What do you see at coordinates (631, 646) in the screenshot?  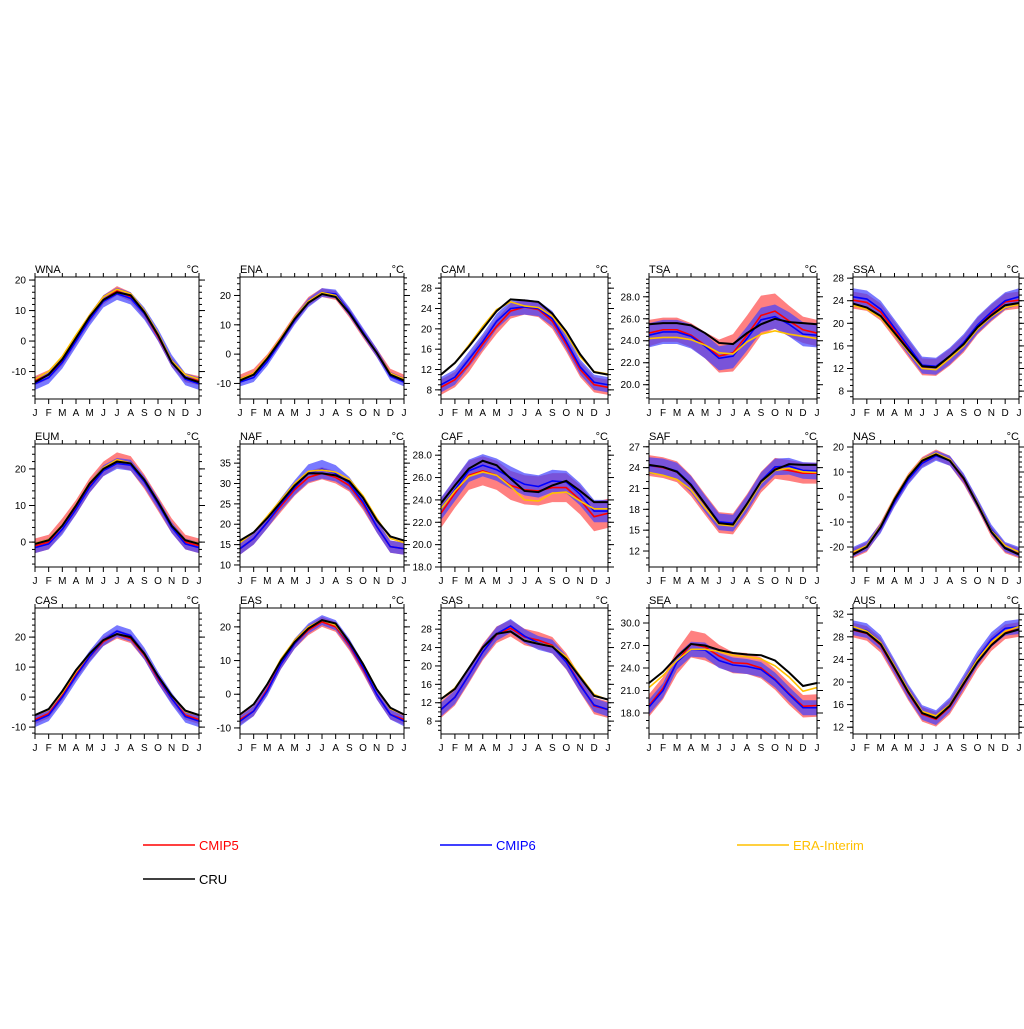 I see `y-tick-label: 27.0` at bounding box center [631, 646].